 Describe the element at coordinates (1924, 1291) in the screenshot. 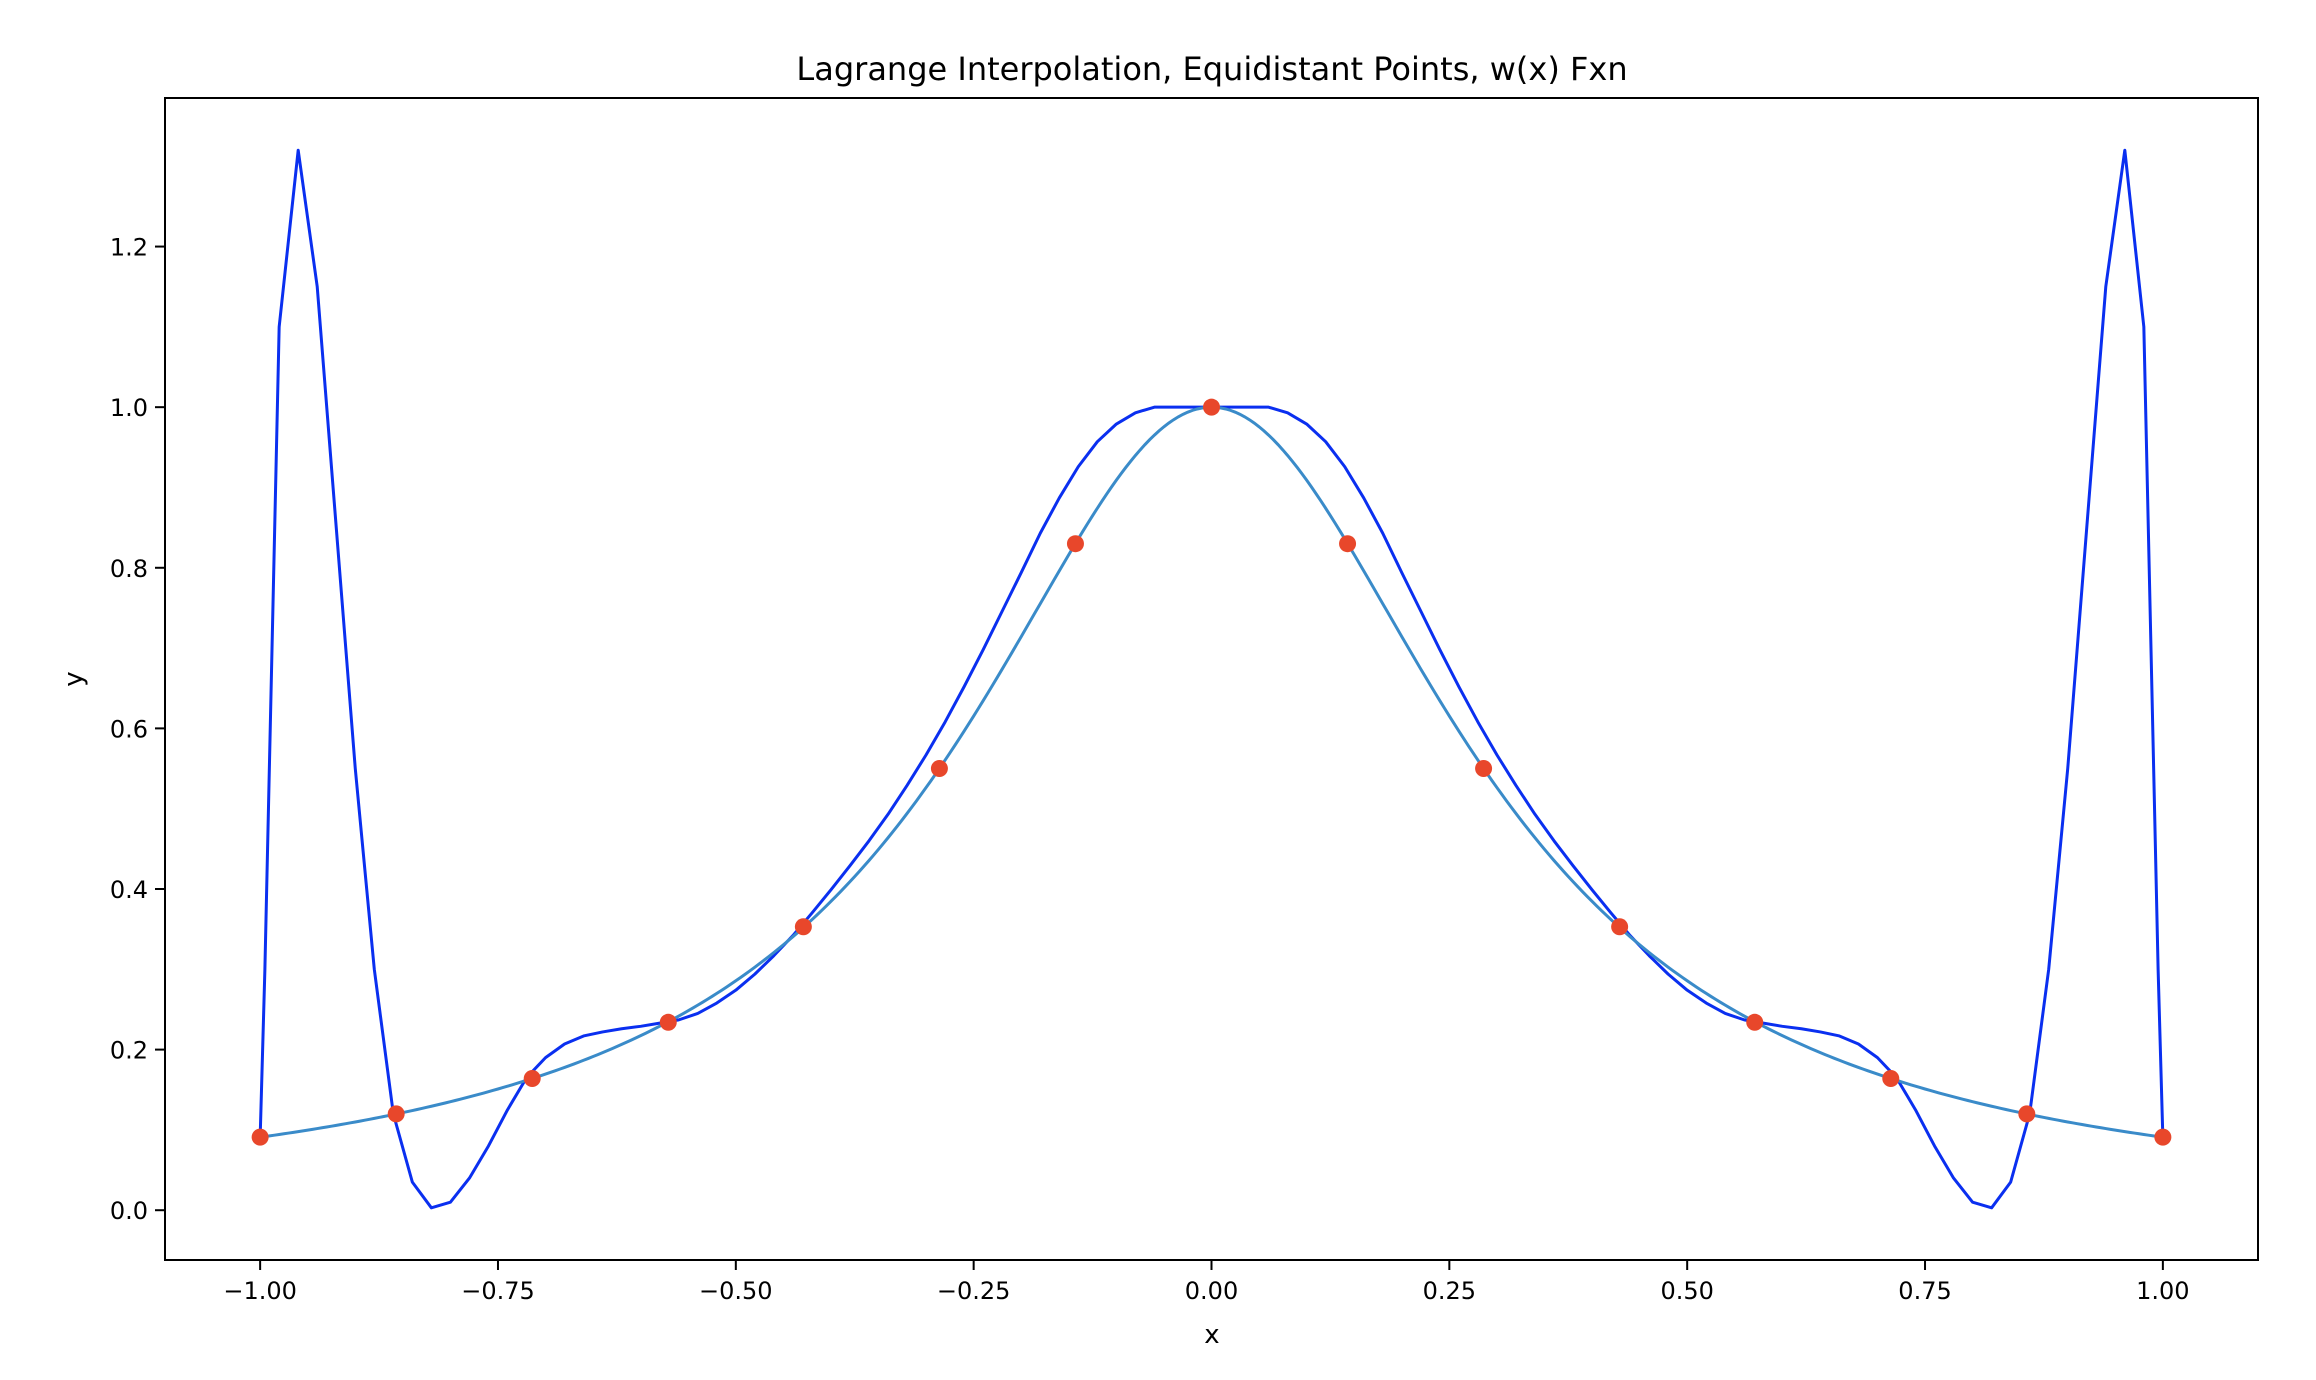

I see `x-tick-label: 0.75` at that location.